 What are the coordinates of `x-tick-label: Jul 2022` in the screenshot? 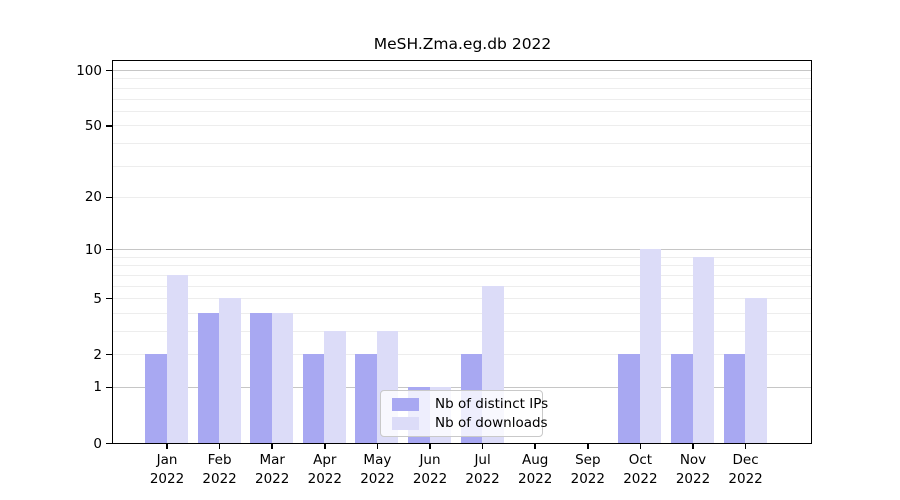 It's located at (483, 470).